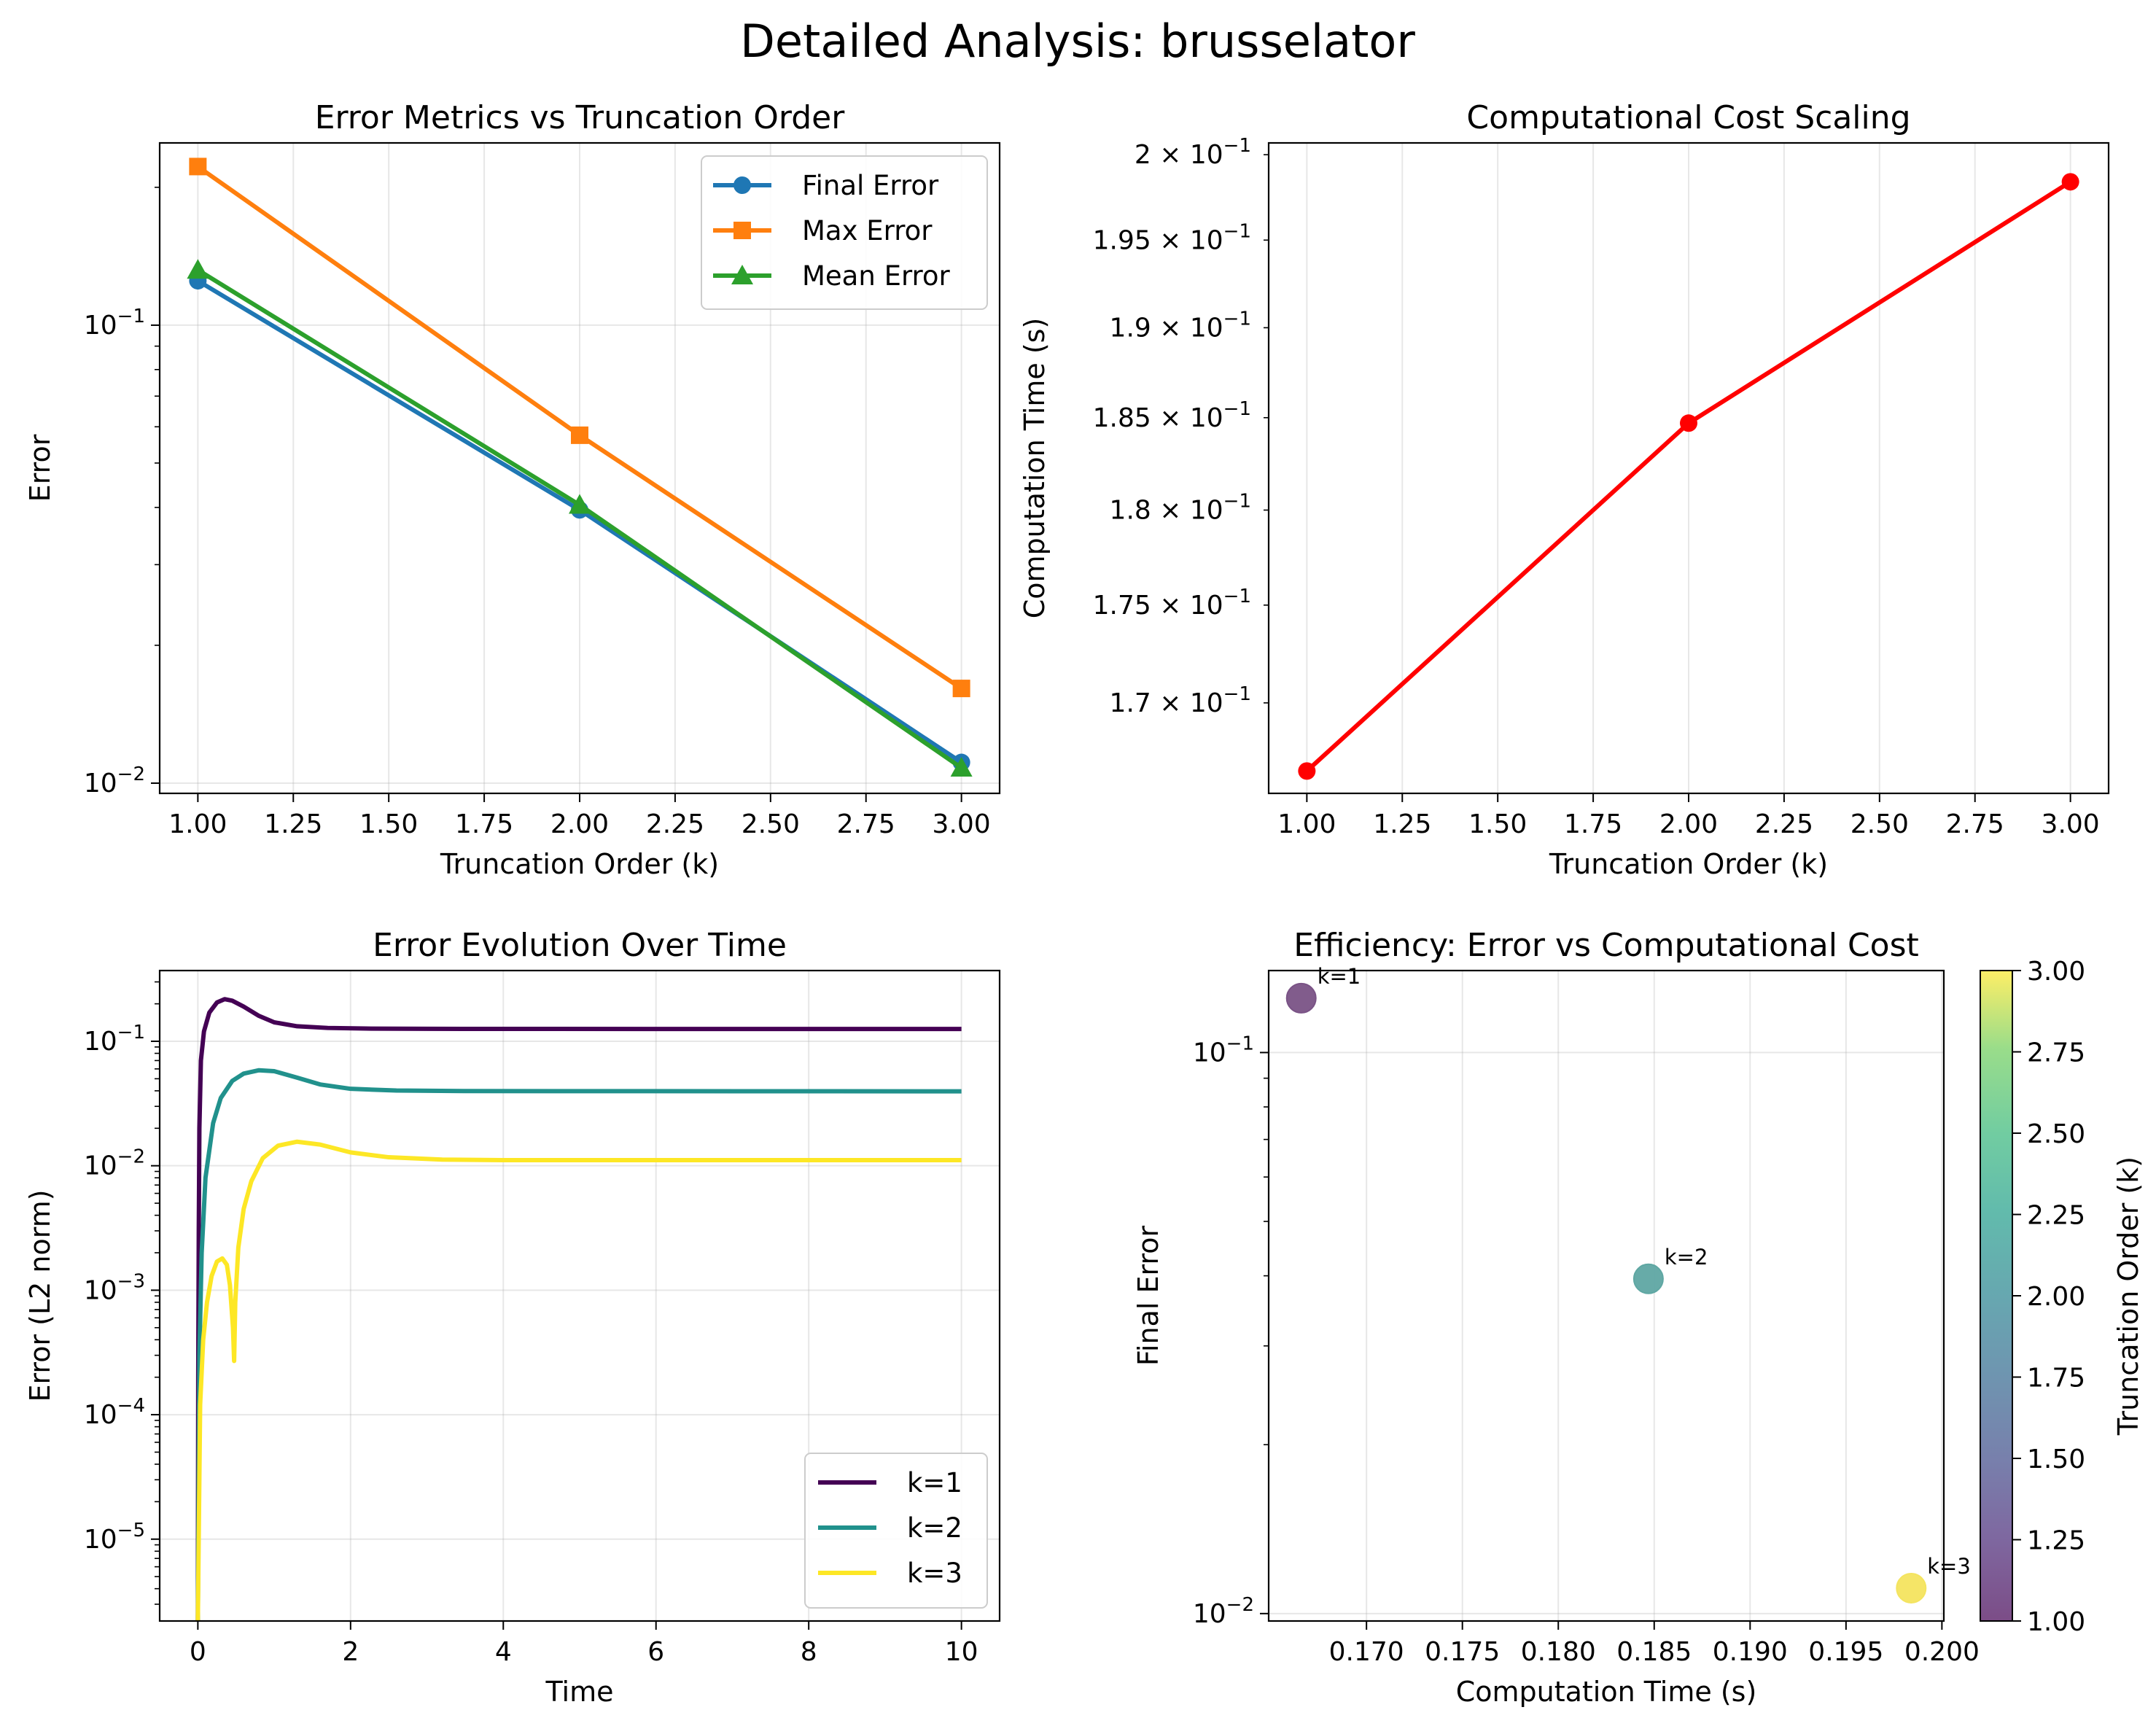  What do you see at coordinates (1077, 41) in the screenshot?
I see `figure-title: Detailed Analysis: brusselator` at bounding box center [1077, 41].